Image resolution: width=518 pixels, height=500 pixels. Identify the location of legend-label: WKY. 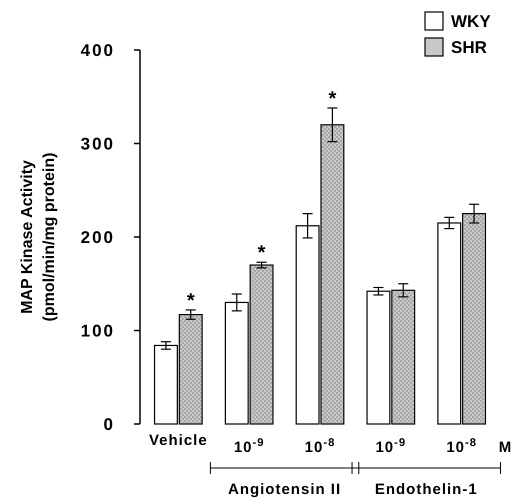
(471, 21).